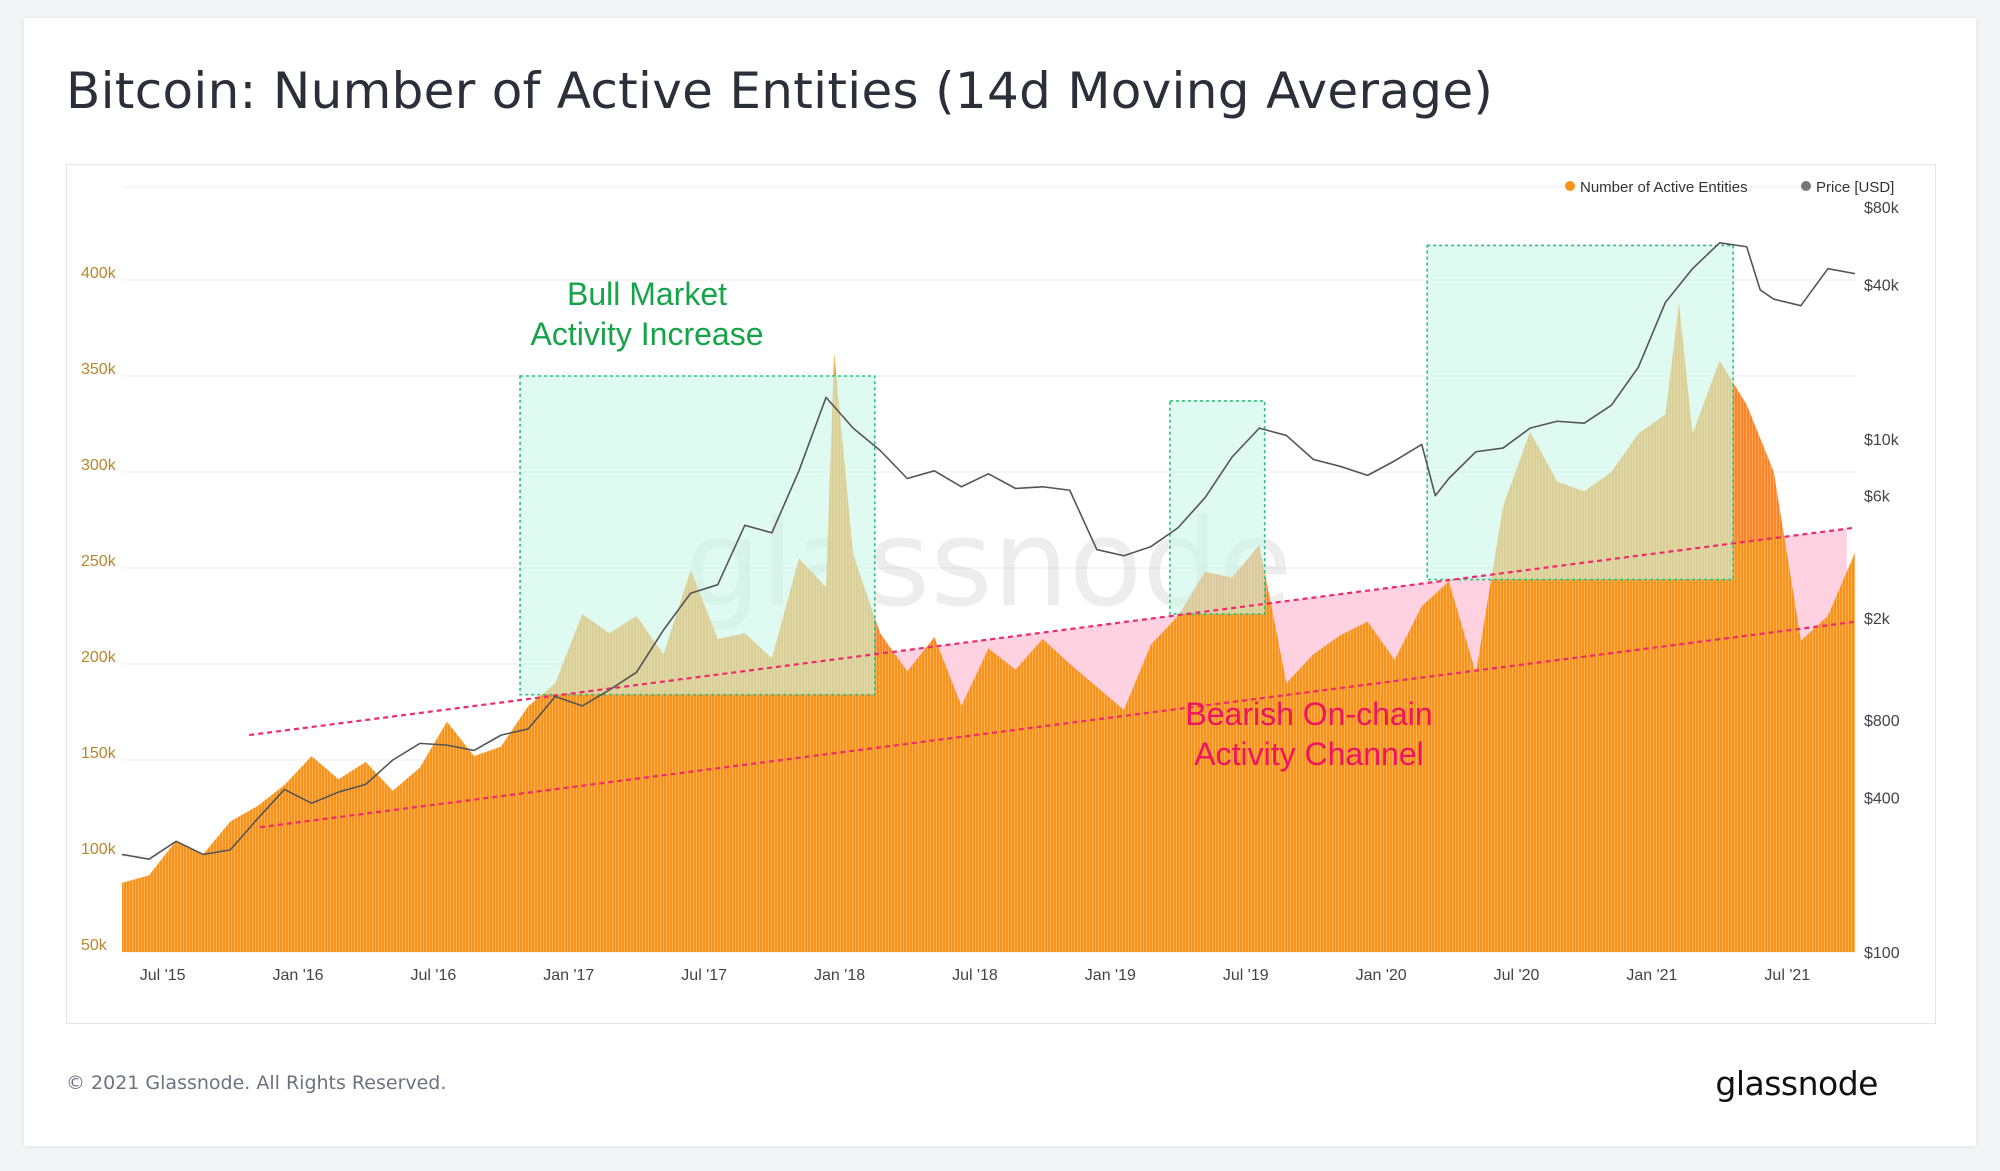 Image resolution: width=2000 pixels, height=1171 pixels. I want to click on right-axis-tick: $800, so click(1882, 721).